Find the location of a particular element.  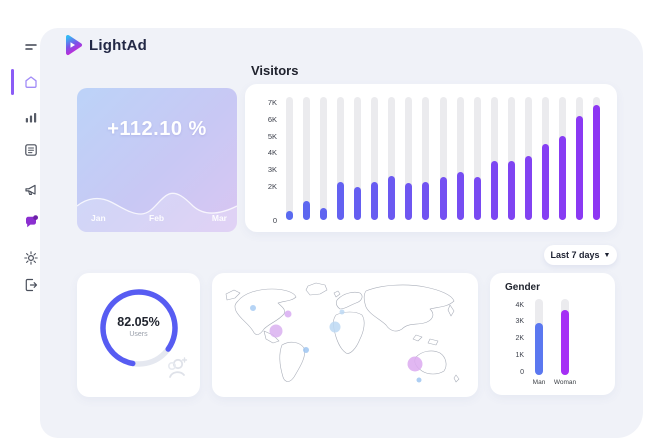

gender-bar is located at coordinates (565, 342).